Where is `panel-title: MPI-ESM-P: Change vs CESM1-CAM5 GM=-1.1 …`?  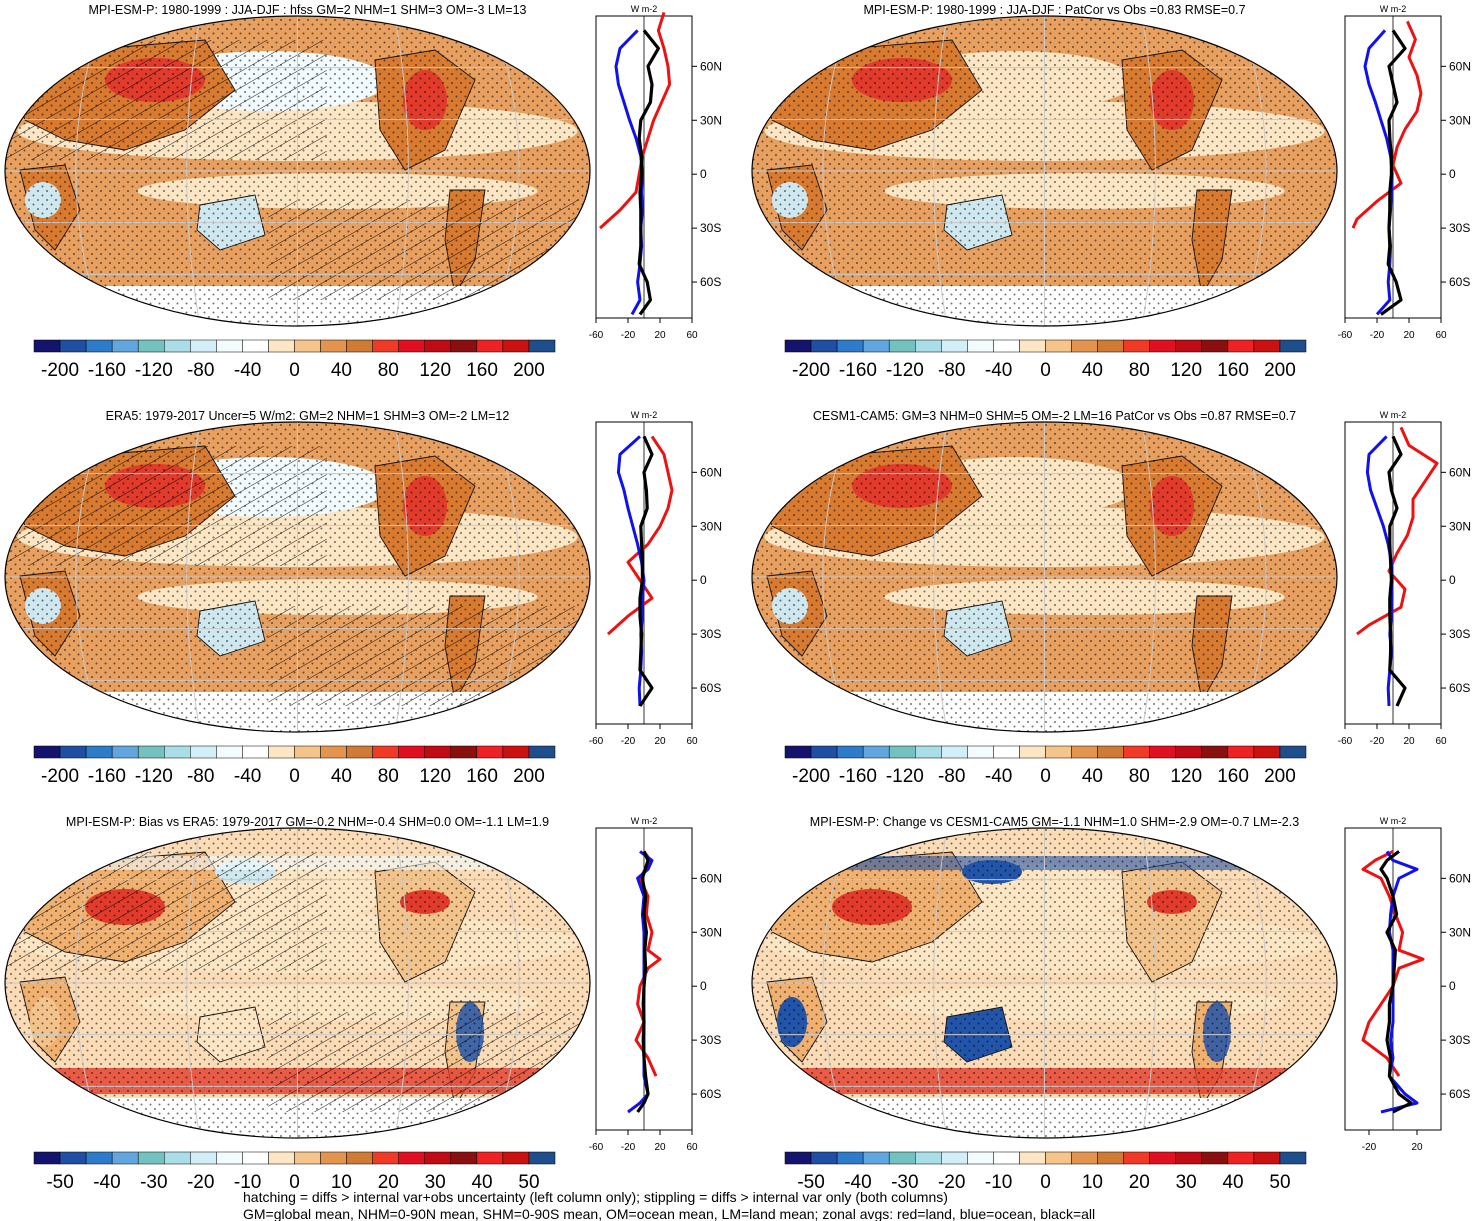
panel-title: MPI-ESM-P: Change vs CESM1-CAM5 GM=-1.1 … is located at coordinates (1054, 822).